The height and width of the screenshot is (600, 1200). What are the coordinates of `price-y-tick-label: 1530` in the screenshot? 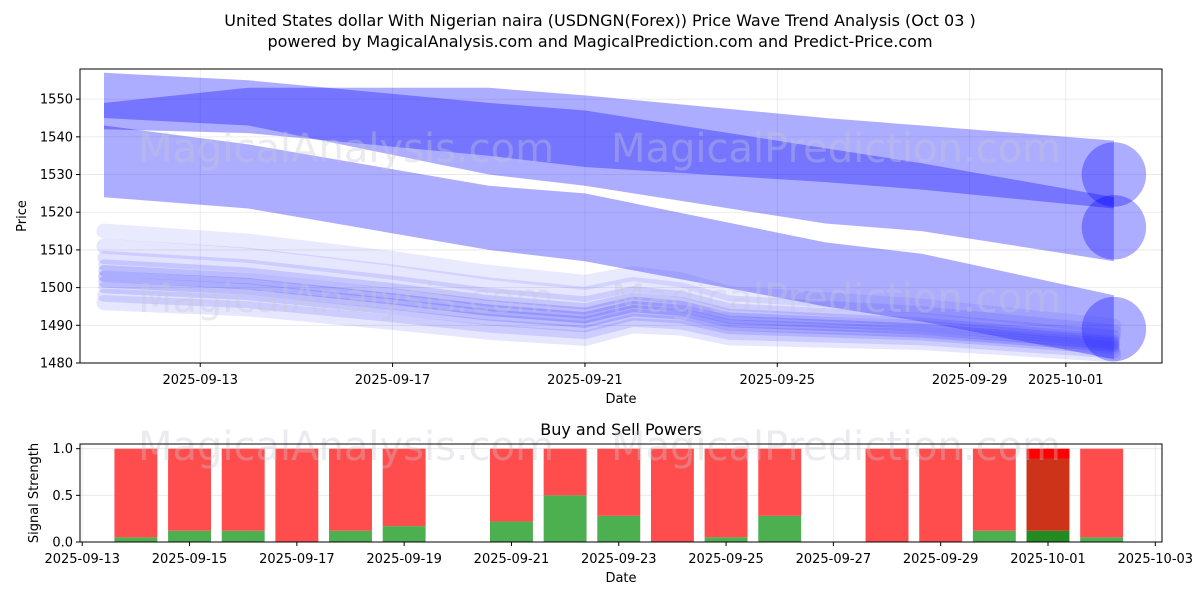 It's located at (56, 175).